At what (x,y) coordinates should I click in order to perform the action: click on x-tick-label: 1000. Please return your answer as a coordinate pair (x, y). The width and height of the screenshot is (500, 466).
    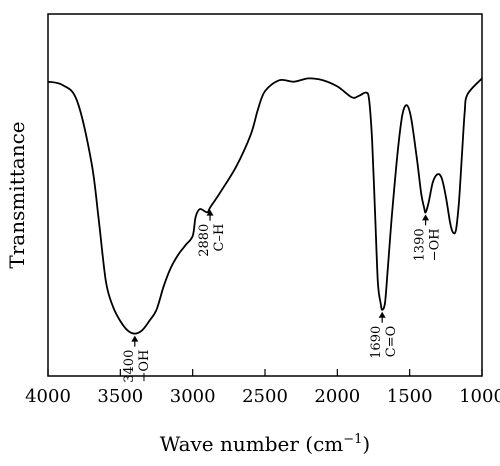
    Looking at the image, I should click on (479, 396).